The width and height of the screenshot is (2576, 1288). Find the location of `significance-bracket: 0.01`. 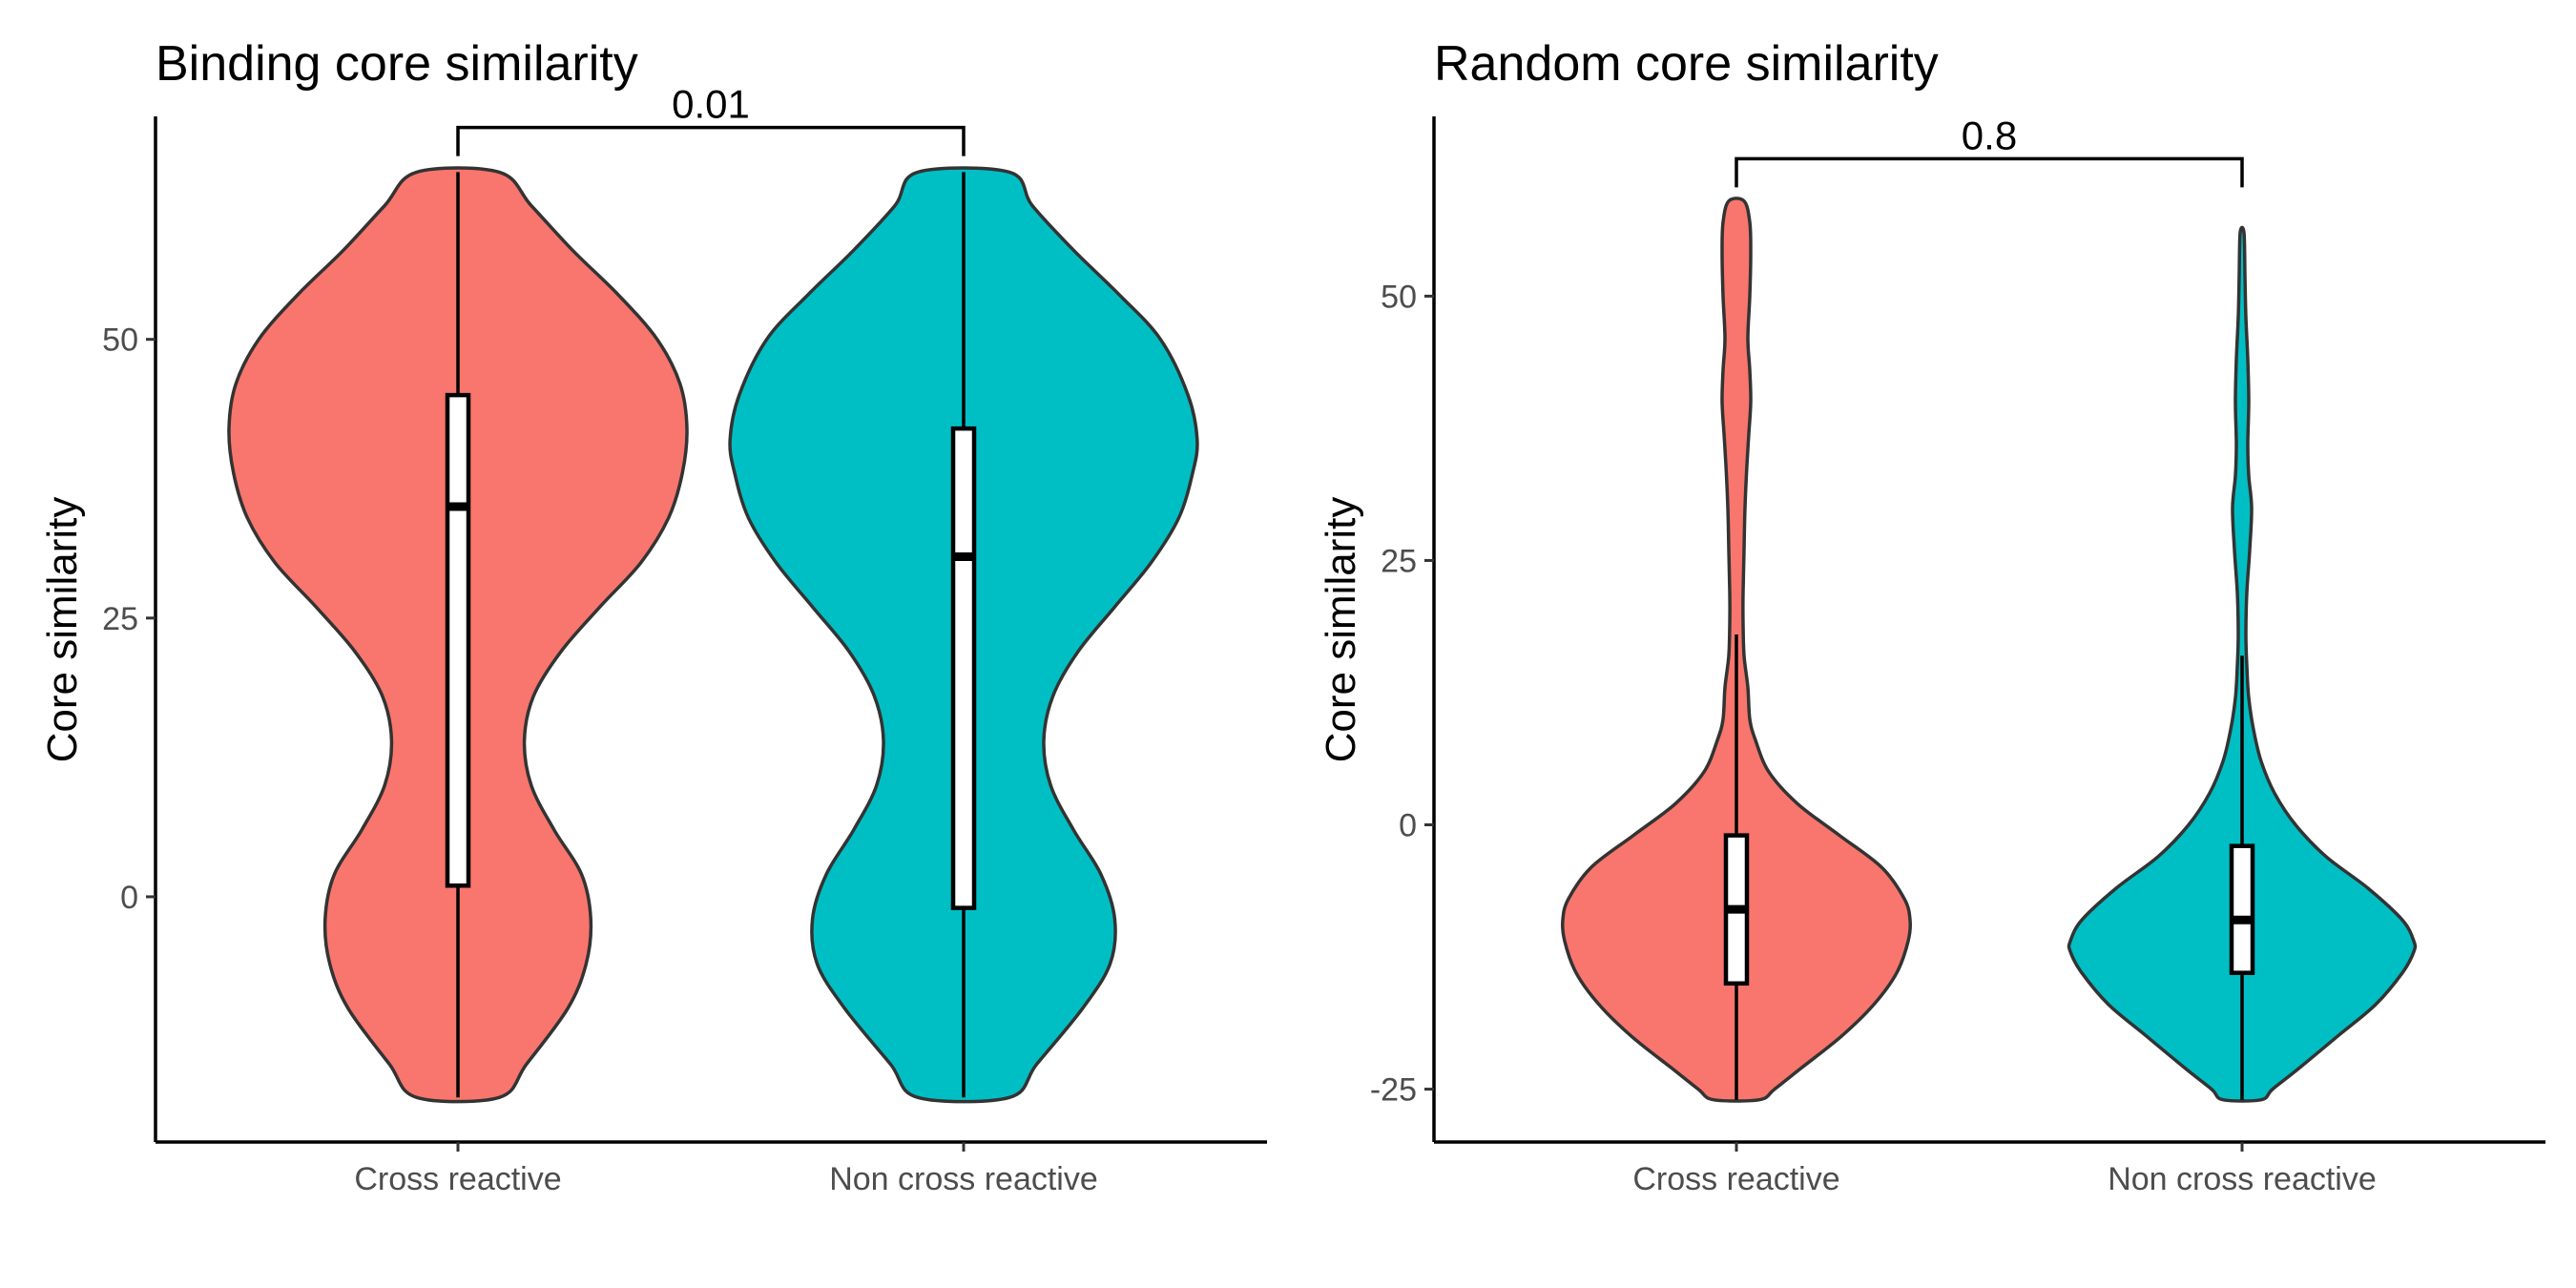

significance-bracket: 0.01 is located at coordinates (711, 119).